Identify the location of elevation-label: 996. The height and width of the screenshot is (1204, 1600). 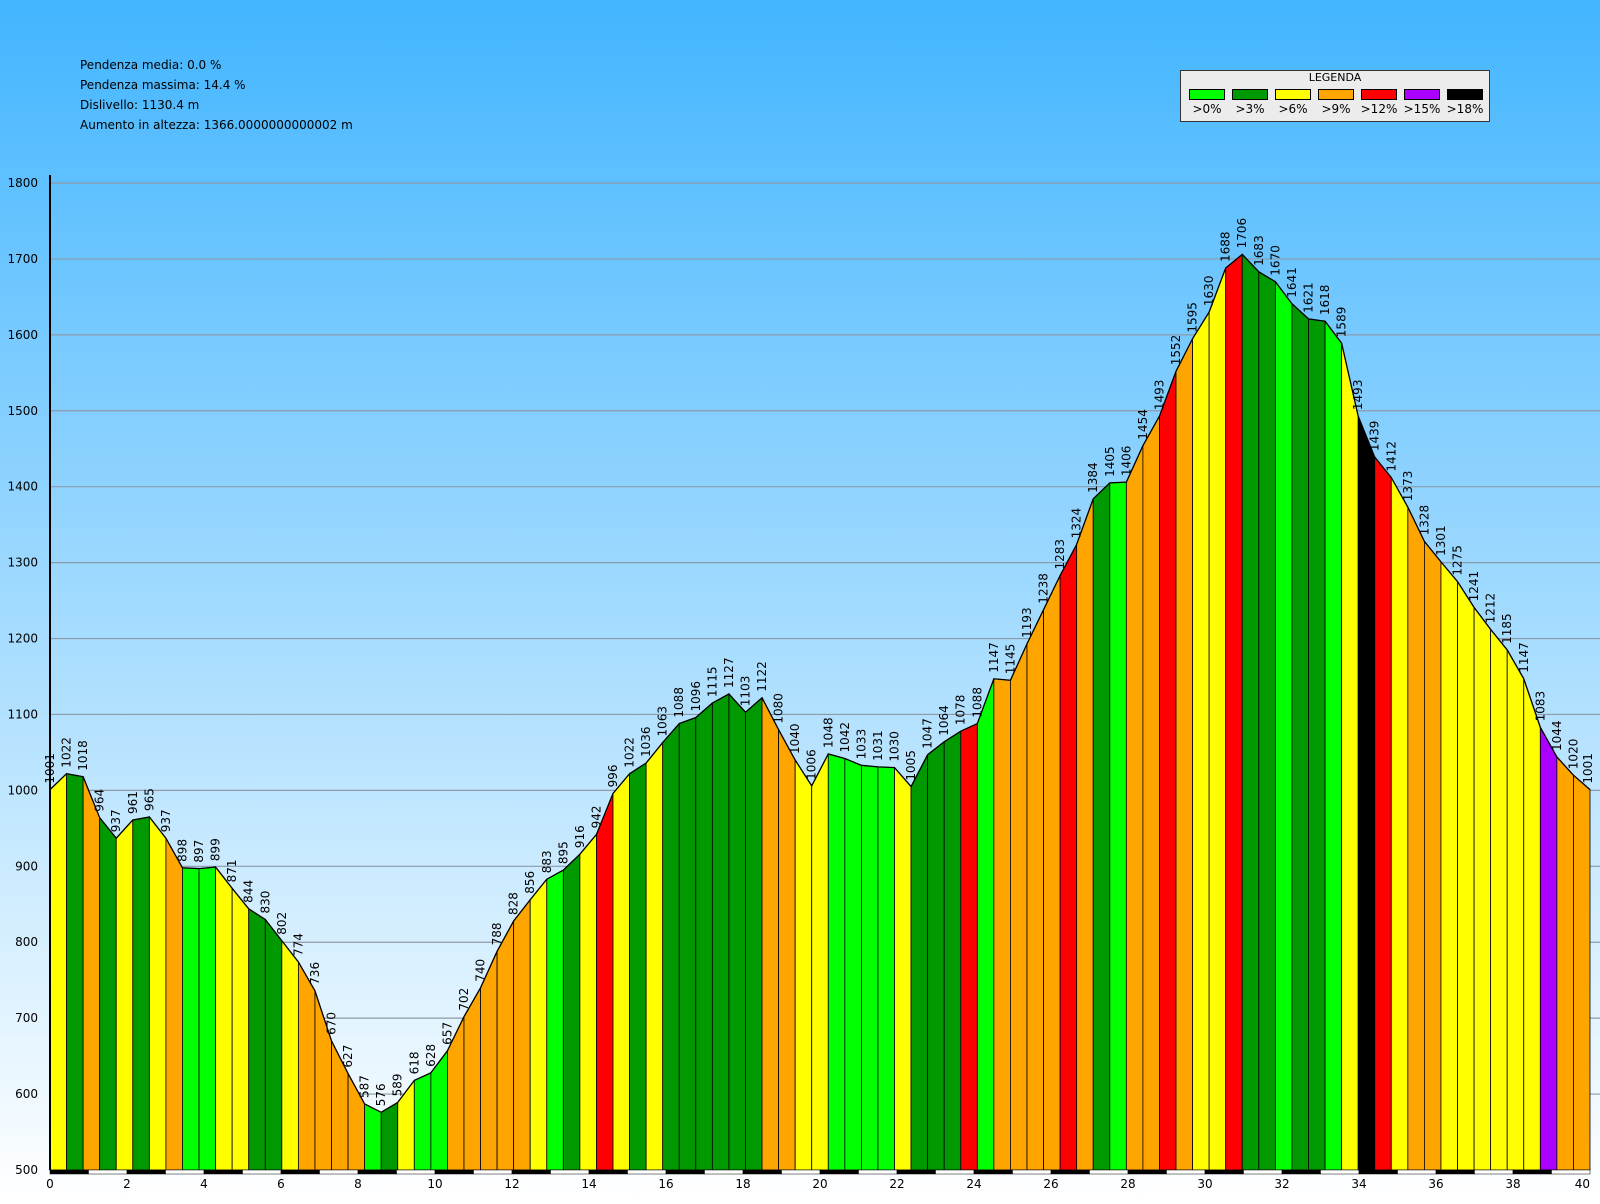
(613, 776).